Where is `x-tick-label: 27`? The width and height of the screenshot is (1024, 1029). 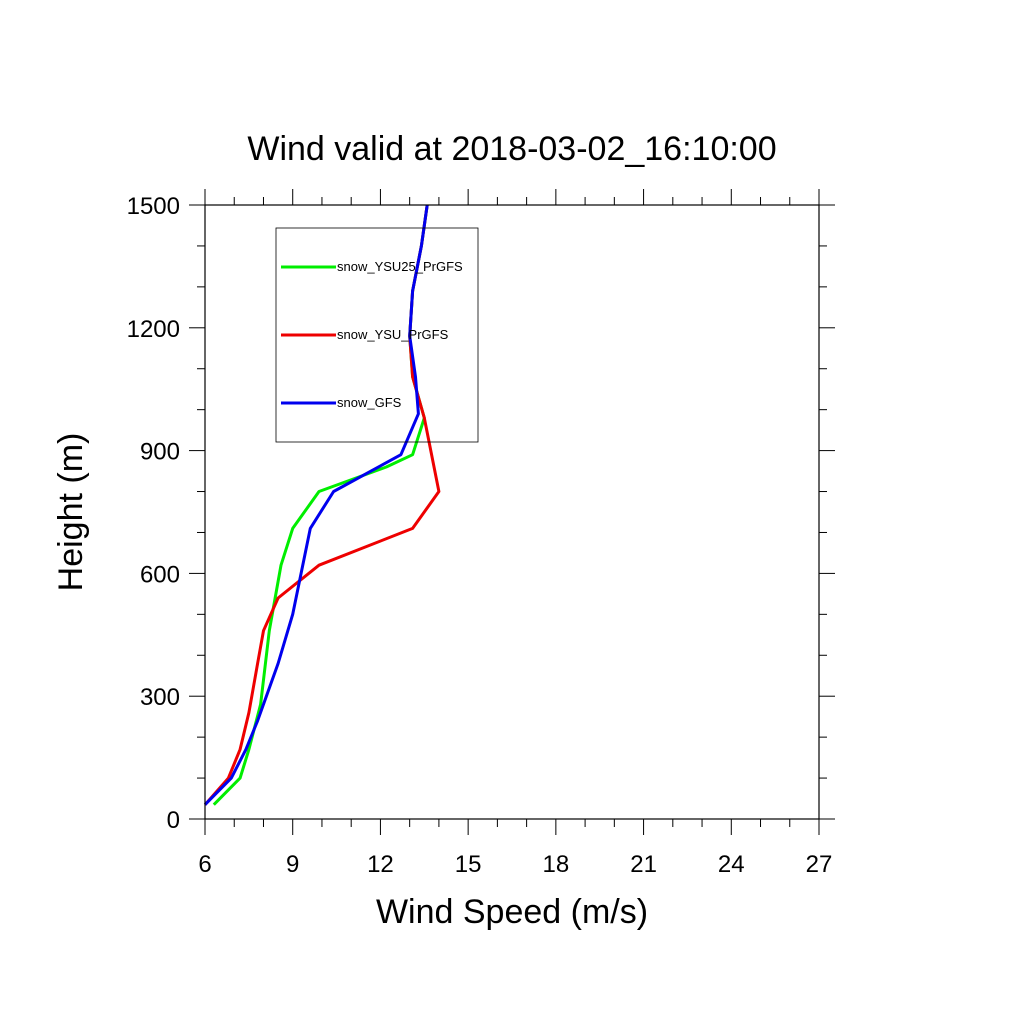 x-tick-label: 27 is located at coordinates (819, 864).